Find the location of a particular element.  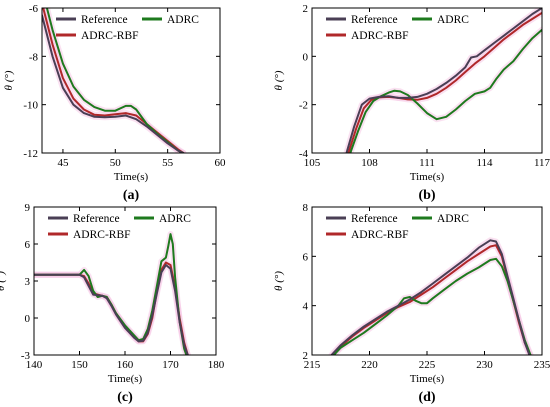

panel-a-legend: Reference ADRC ADRC-RBF is located at coordinates (127, 28).